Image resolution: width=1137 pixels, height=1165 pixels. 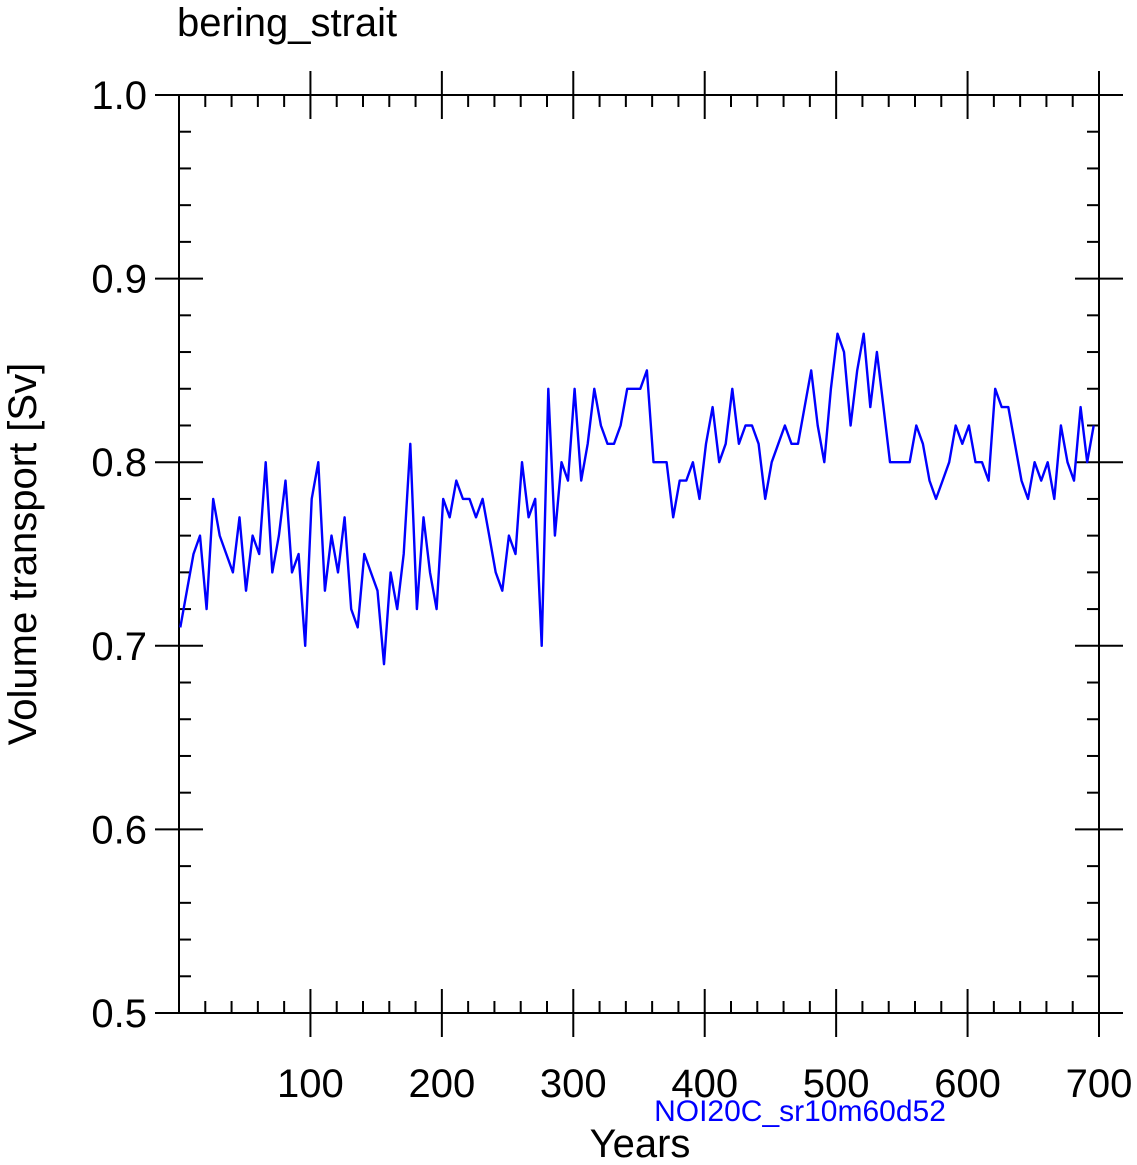 What do you see at coordinates (23, 554) in the screenshot?
I see `y-axis-label: Volume transport [Sv]` at bounding box center [23, 554].